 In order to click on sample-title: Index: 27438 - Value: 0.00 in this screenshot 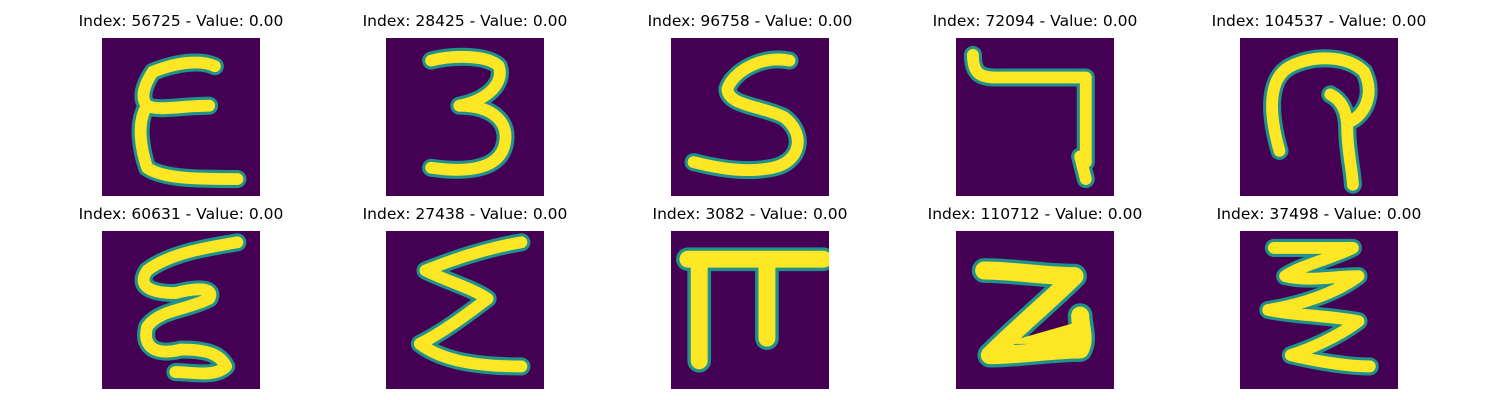, I will do `click(465, 214)`.